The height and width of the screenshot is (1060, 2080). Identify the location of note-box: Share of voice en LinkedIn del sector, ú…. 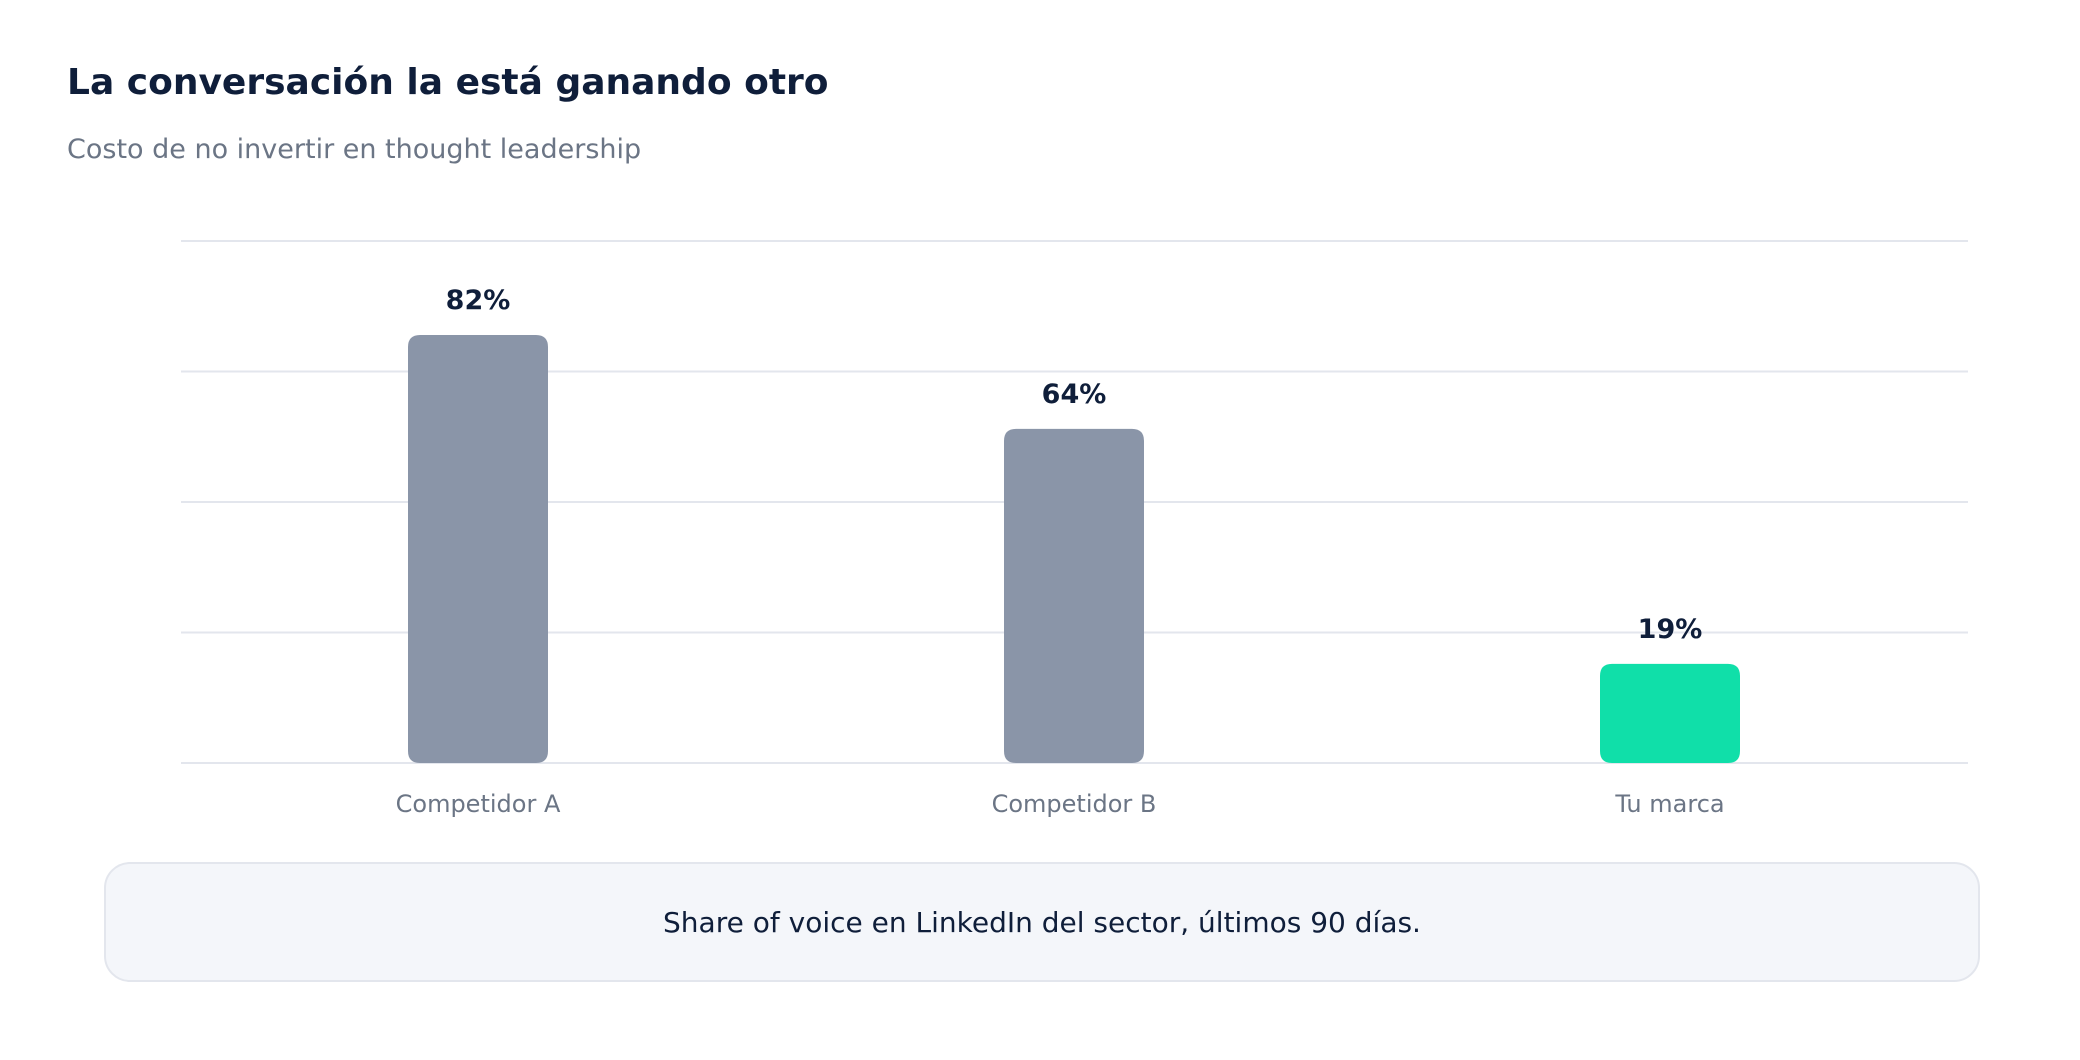
(1042, 922).